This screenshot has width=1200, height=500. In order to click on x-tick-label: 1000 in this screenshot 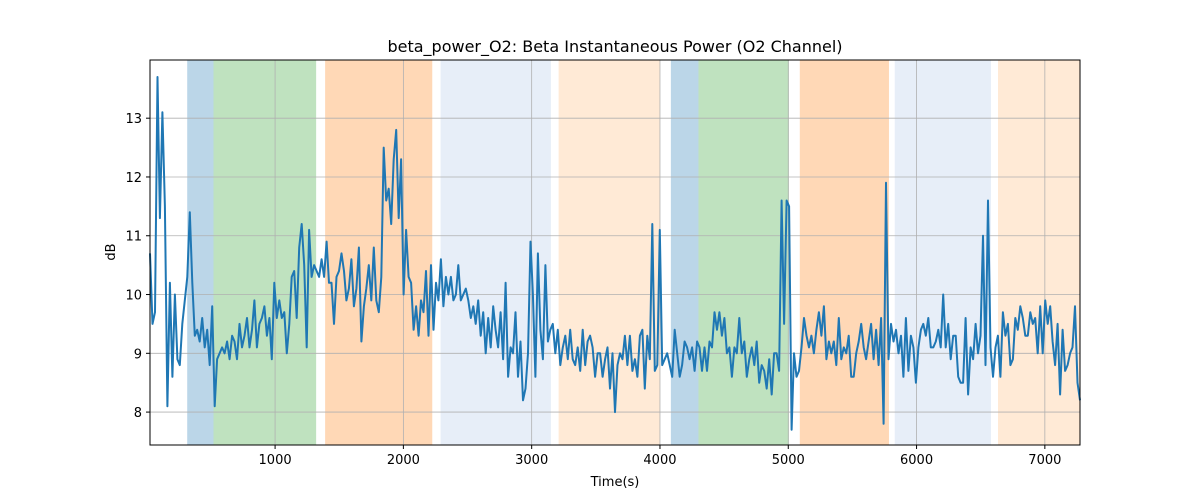, I will do `click(275, 460)`.